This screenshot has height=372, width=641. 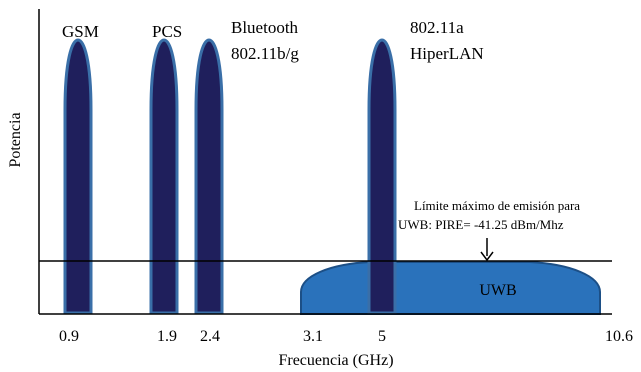 I want to click on tick-label: 0.9, so click(x=69, y=336).